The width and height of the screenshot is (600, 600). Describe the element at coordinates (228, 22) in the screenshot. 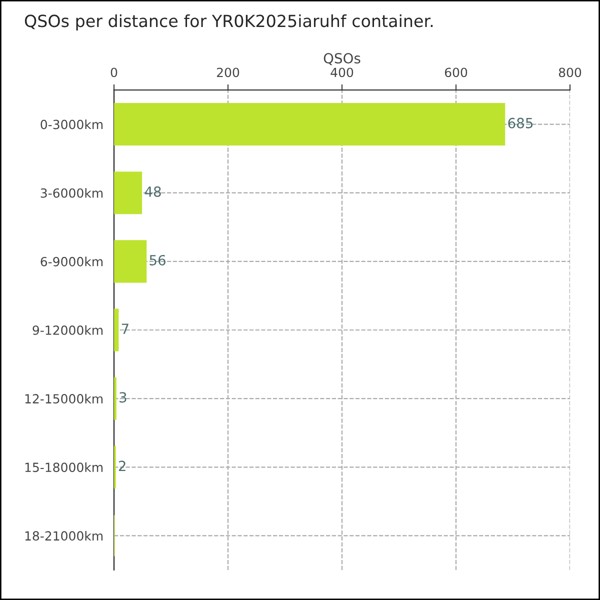

I see `chart-title: QSOs per distance for YR0K2025iaruhf container.` at that location.